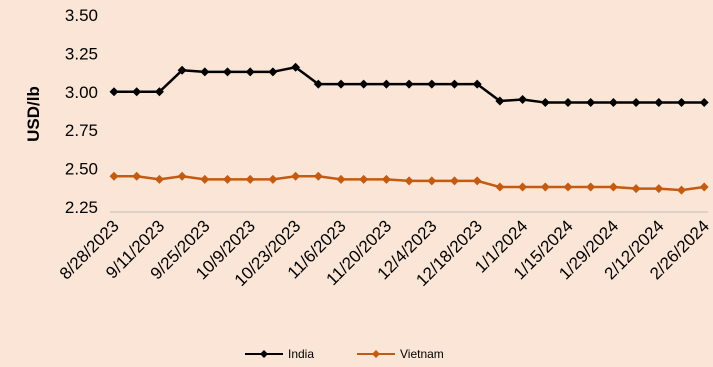 Image resolution: width=713 pixels, height=367 pixels. Describe the element at coordinates (81, 92) in the screenshot. I see `y-tick-label: 3.00` at that location.